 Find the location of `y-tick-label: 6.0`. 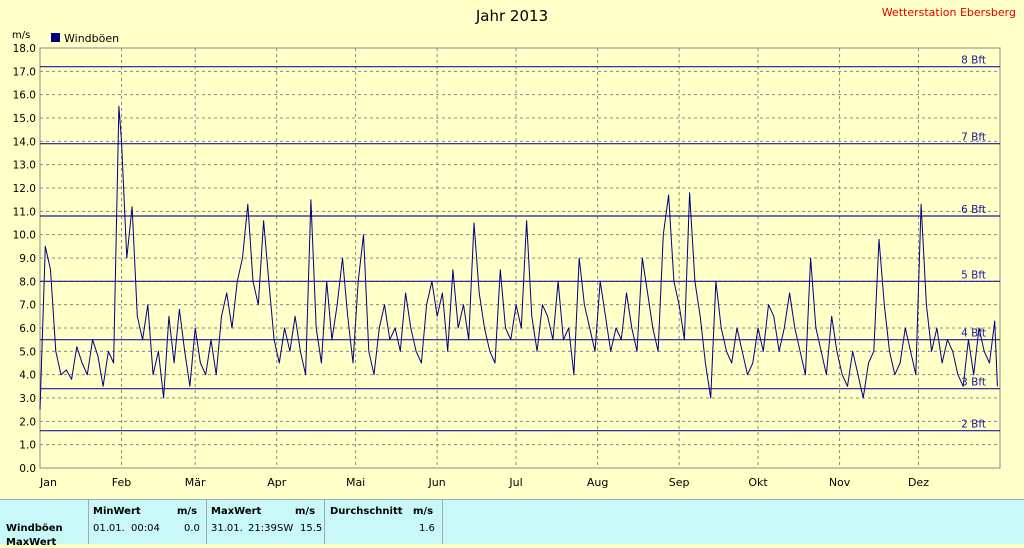

y-tick-label: 6.0 is located at coordinates (27, 329).